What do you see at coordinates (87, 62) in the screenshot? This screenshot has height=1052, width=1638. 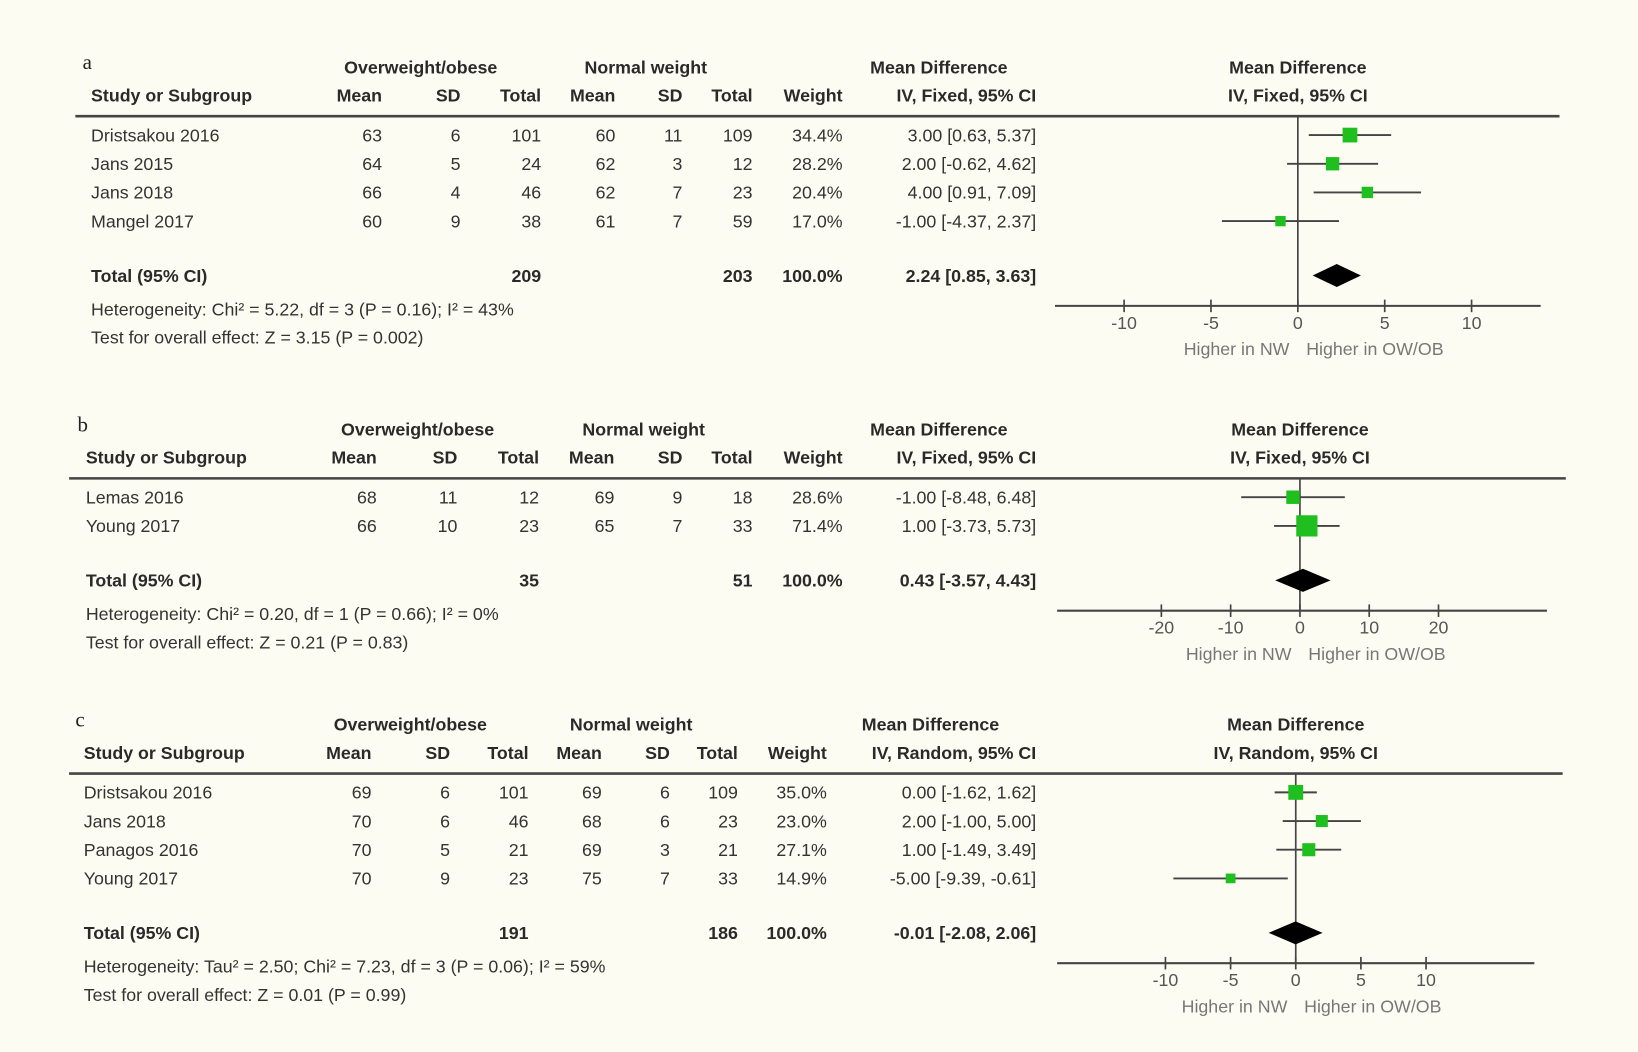 I see `panel-label: a` at bounding box center [87, 62].